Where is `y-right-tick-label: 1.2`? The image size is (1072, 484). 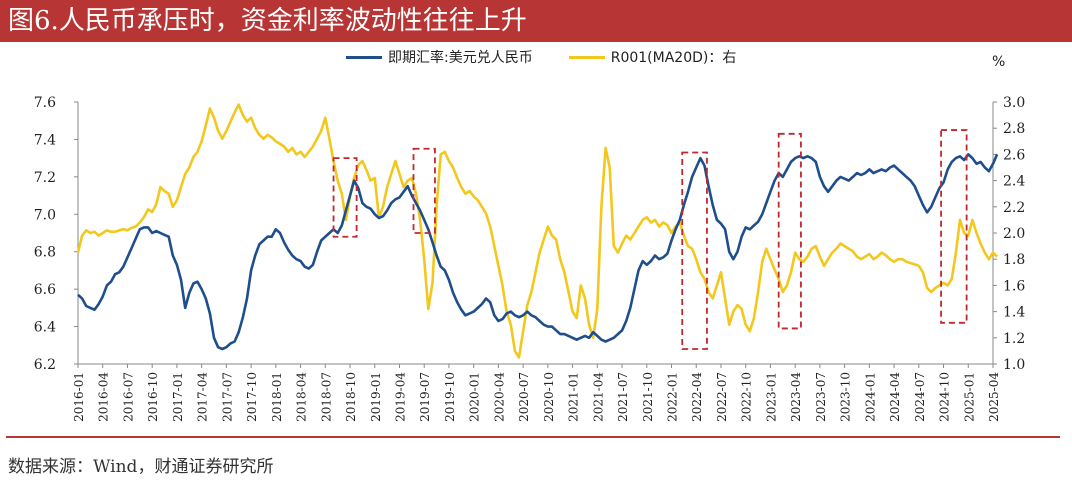
y-right-tick-label: 1.2 is located at coordinates (1014, 339).